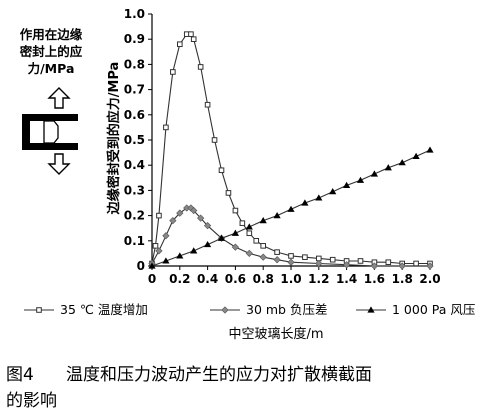 The height and width of the screenshot is (417, 478). Describe the element at coordinates (275, 334) in the screenshot. I see `x-axis-label: 中空玻璃长度/m` at that location.